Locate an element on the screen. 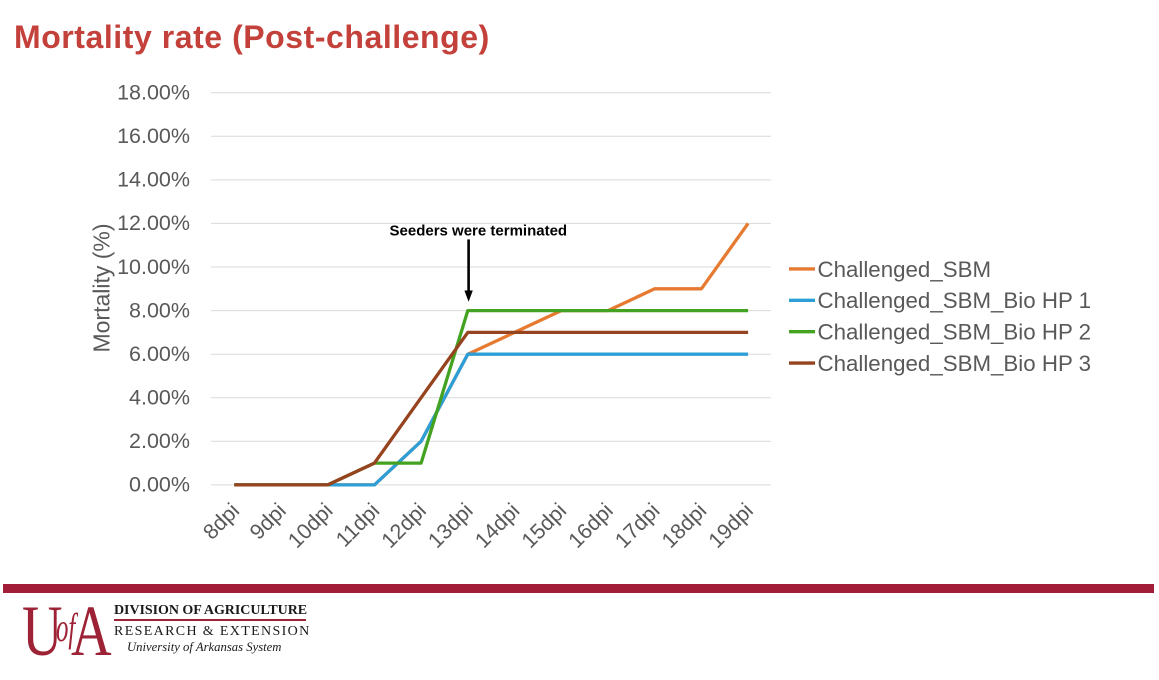 The width and height of the screenshot is (1159, 680). svg-text: Seeders were terminated is located at coordinates (479, 230).